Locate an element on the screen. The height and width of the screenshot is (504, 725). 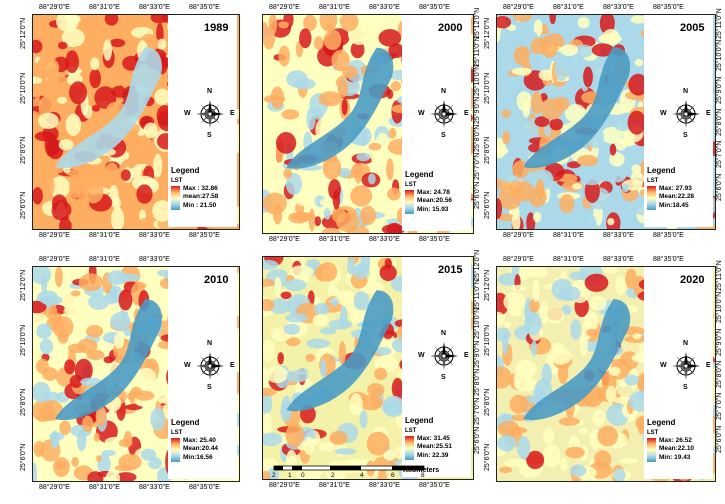
legend-max-value: Max: 26.52 is located at coordinates (675, 440).